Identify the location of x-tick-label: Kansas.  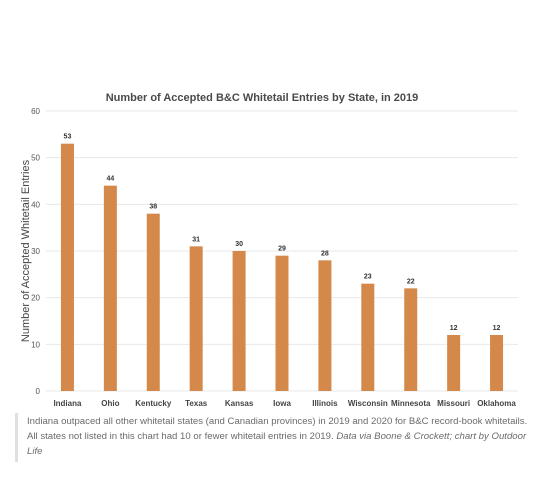
(239, 403).